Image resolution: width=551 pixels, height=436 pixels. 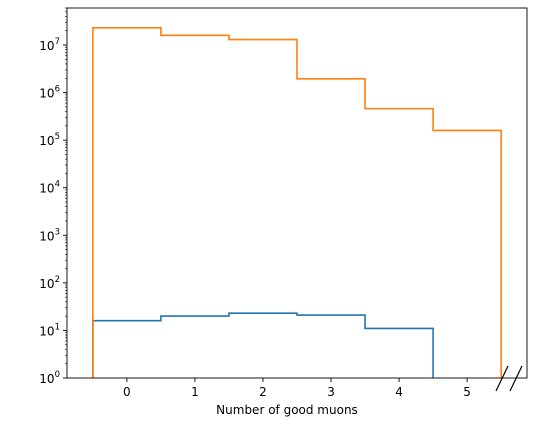 I want to click on x-tick-label-0: 0, so click(x=127, y=392).